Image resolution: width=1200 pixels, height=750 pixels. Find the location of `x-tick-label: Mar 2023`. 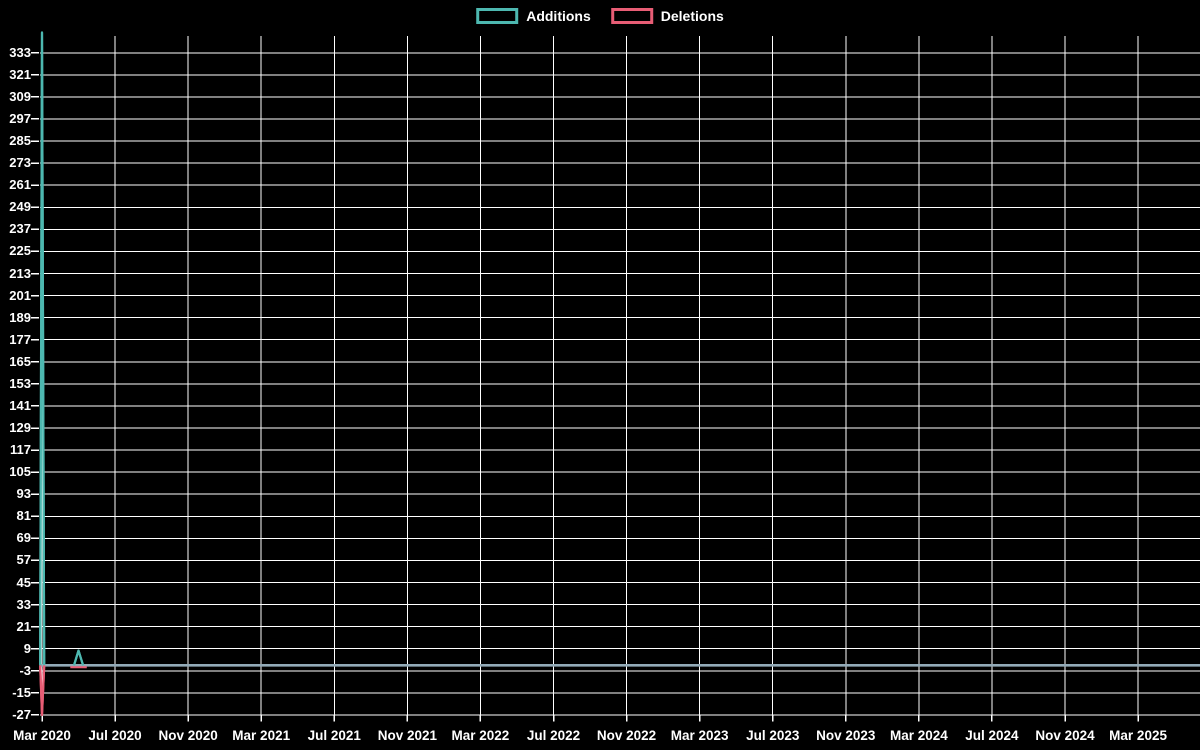

x-tick-label: Mar 2023 is located at coordinates (699, 735).